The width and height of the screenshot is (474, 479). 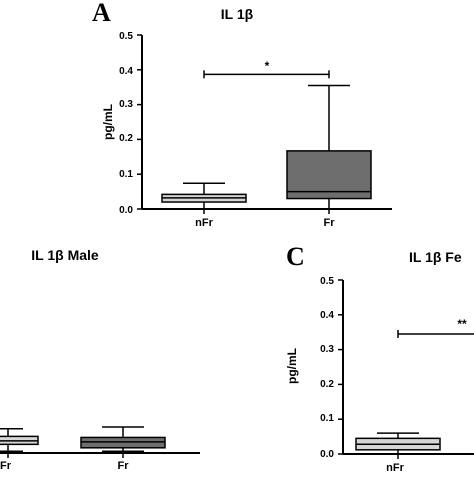 What do you see at coordinates (295, 256) in the screenshot?
I see `panel-c-letter: C` at bounding box center [295, 256].